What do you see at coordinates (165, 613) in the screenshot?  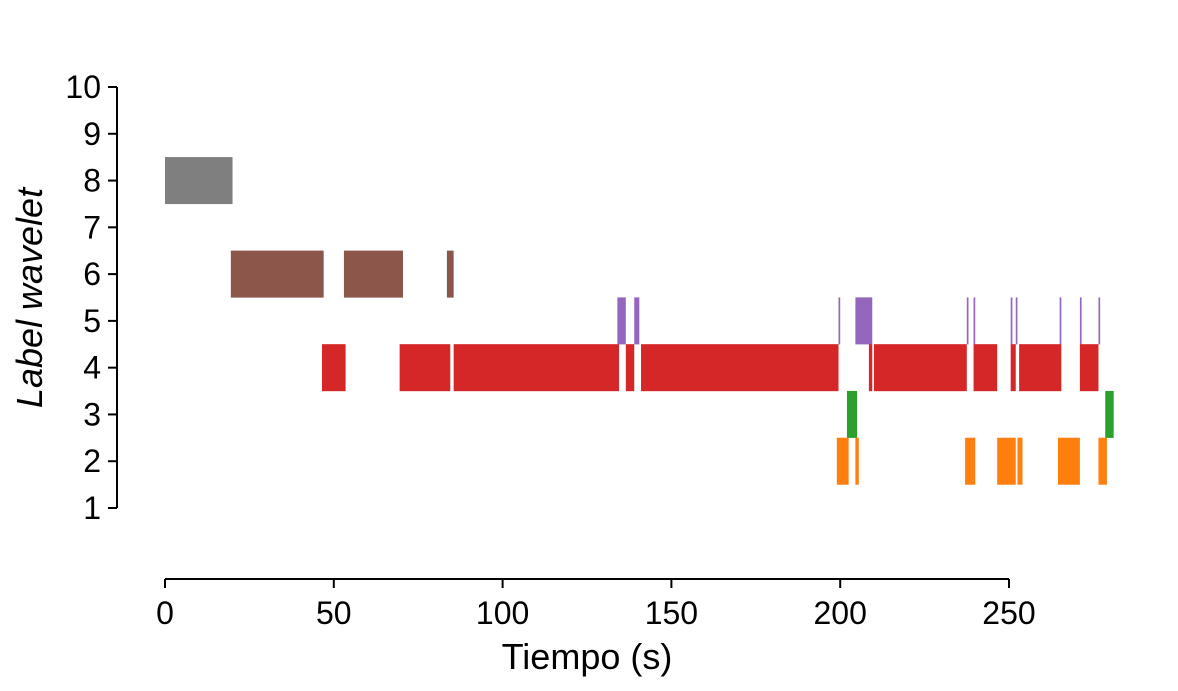 I see `x-tick-label: 0` at bounding box center [165, 613].